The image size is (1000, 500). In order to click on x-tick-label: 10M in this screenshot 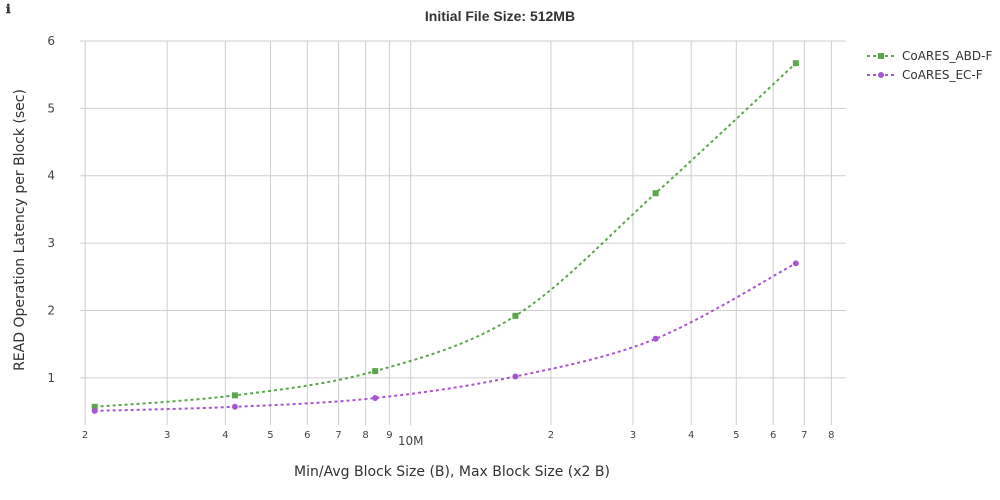, I will do `click(411, 441)`.